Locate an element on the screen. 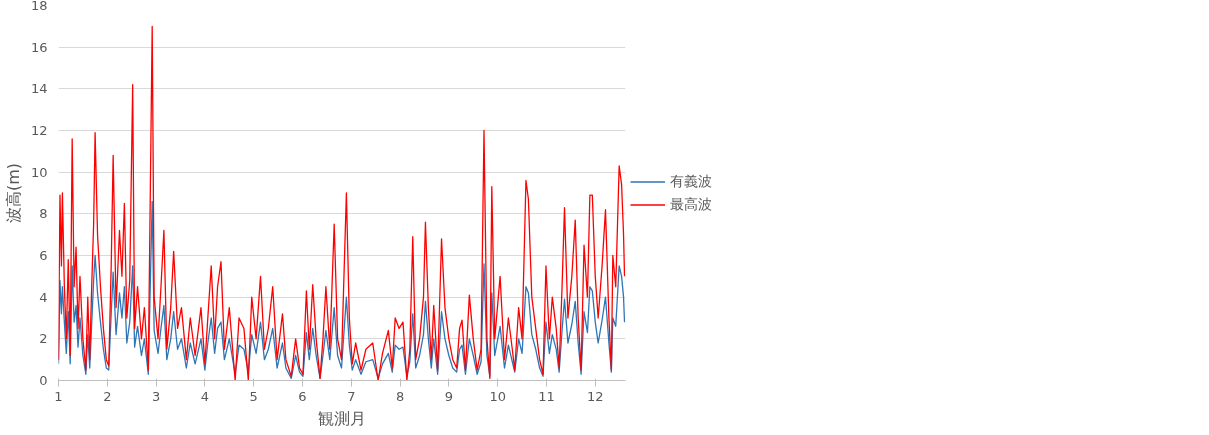  x-tick-label: 9 is located at coordinates (449, 396).